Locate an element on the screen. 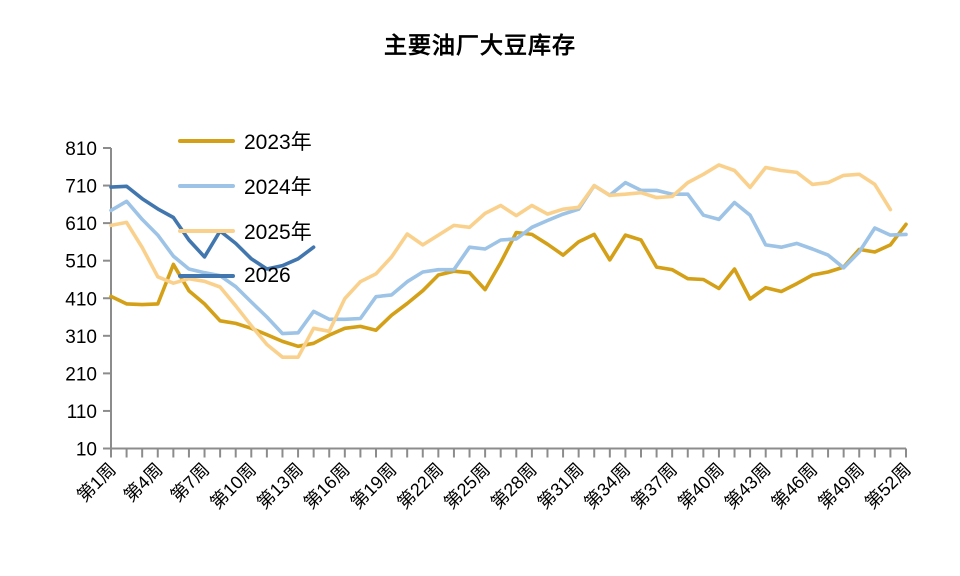  y-axis-label: 110 is located at coordinates (82, 412).